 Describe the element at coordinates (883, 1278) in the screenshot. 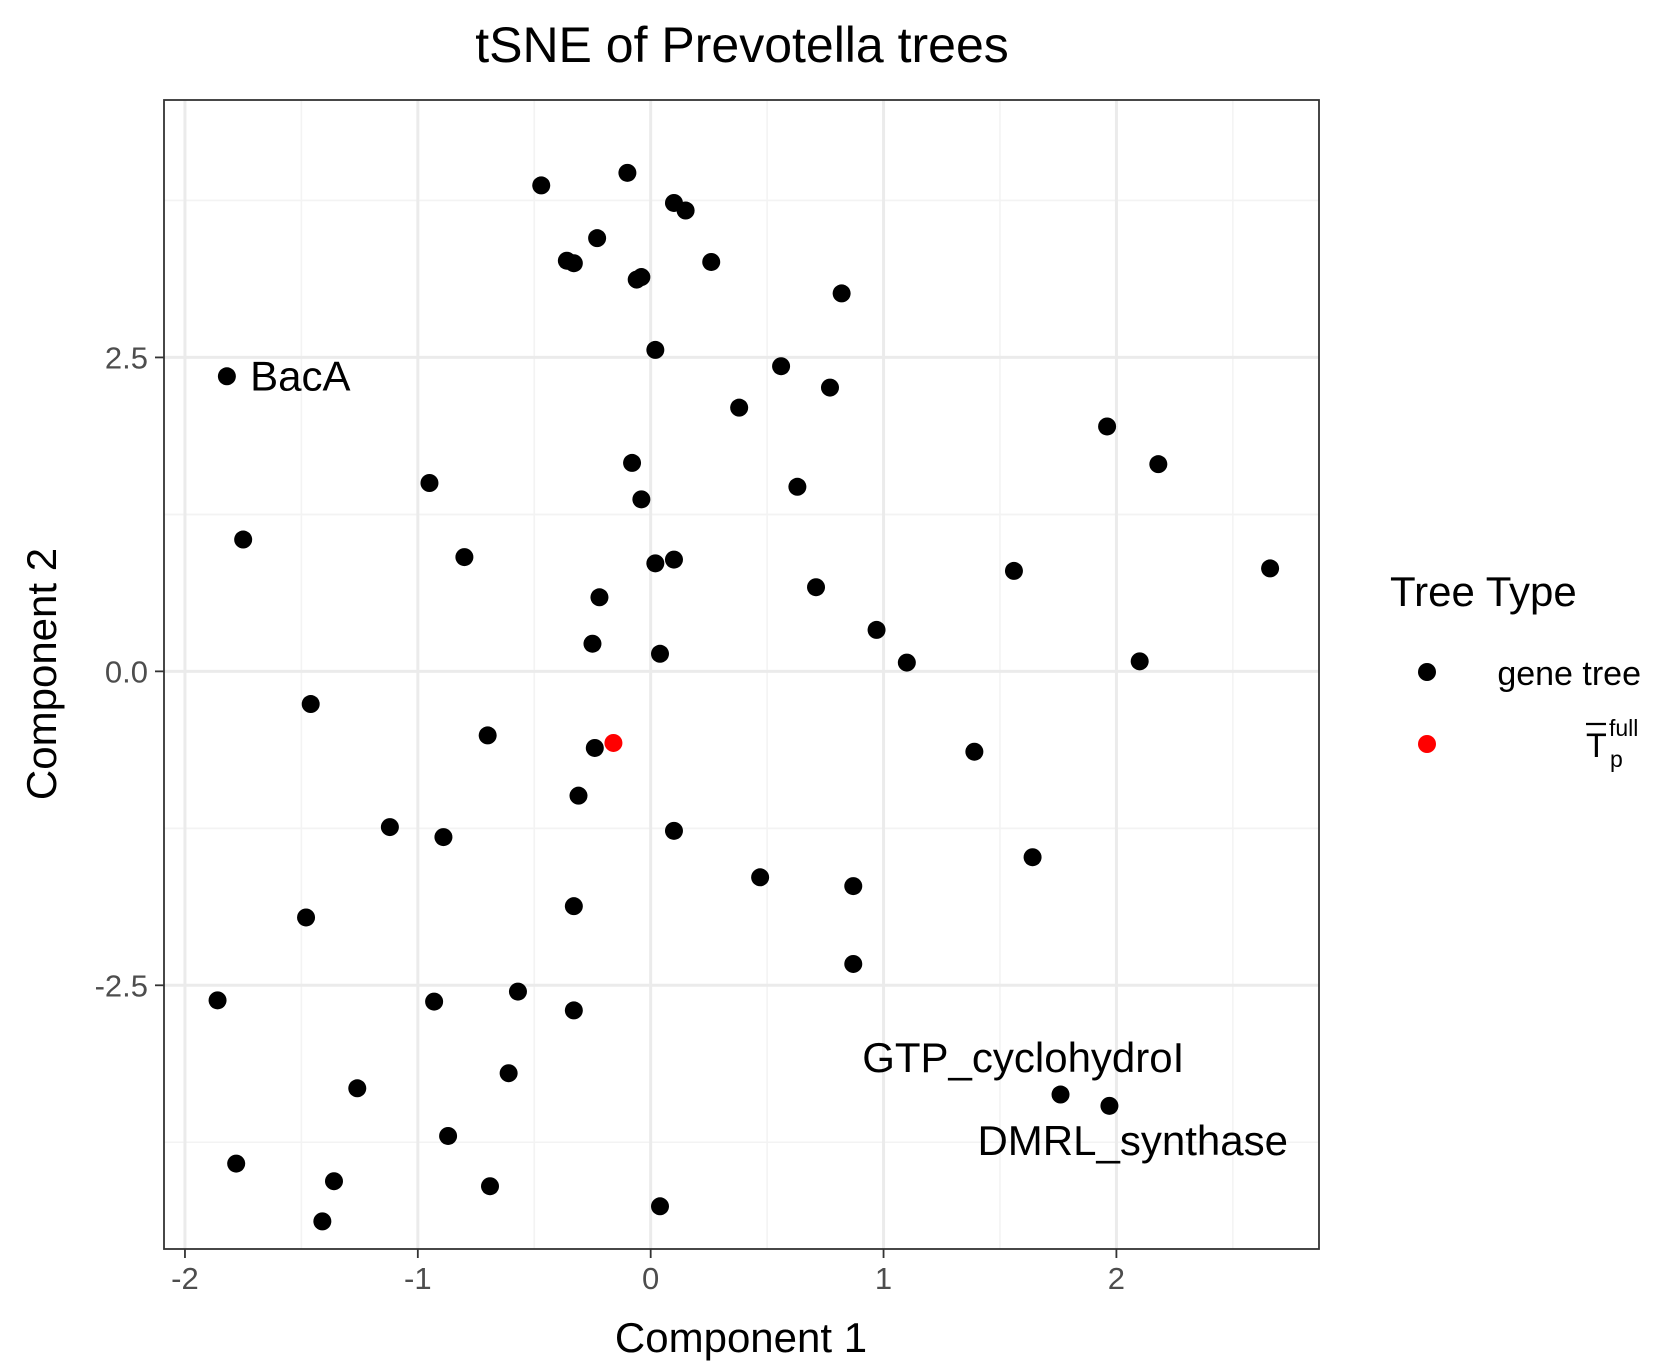

I see `x-tick-label: 1` at that location.